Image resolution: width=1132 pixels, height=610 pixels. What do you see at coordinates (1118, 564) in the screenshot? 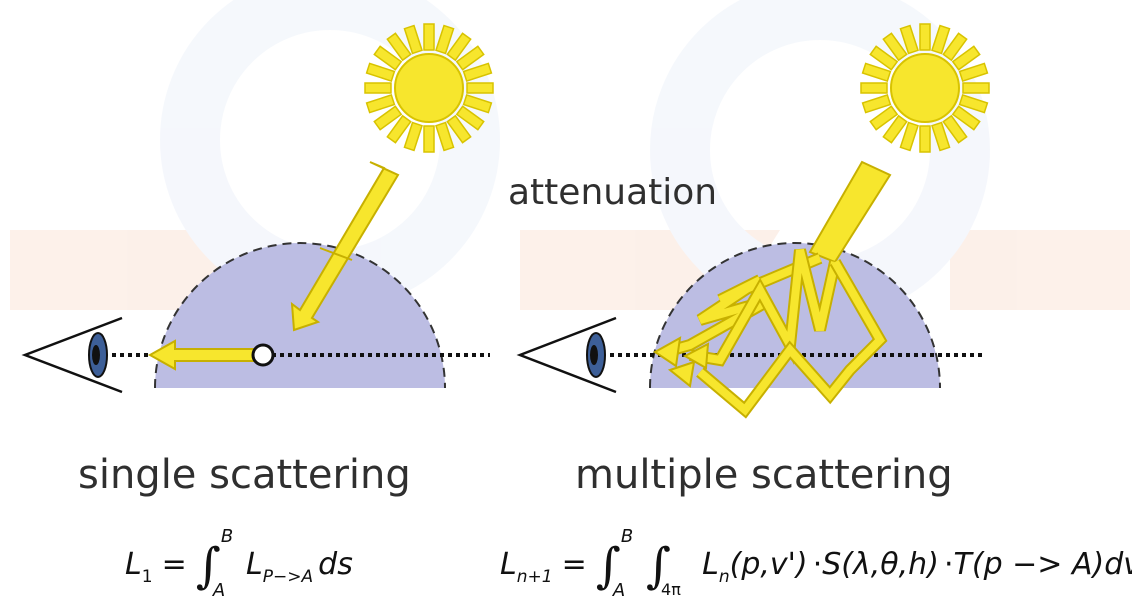
I see `differential: dv'ds` at bounding box center [1118, 564].